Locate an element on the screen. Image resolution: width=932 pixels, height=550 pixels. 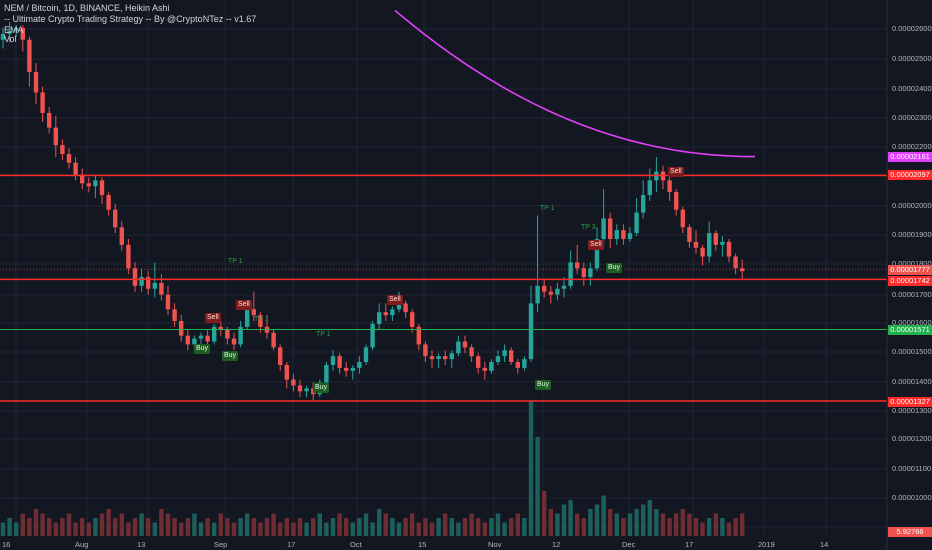
x-tick: 13 is located at coordinates (141, 544).